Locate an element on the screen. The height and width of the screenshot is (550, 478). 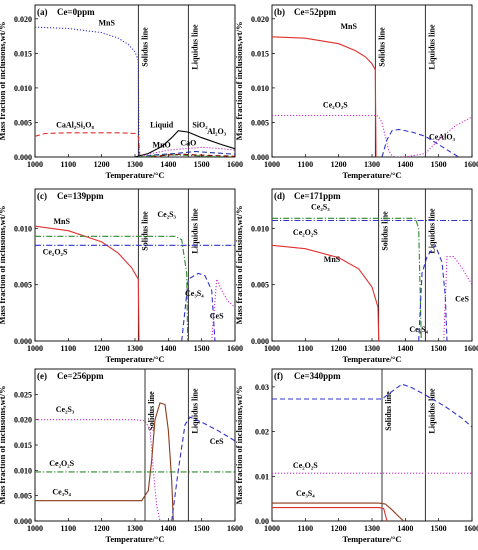
panel-e-annotation-ce-s: Ce₃S₄ is located at coordinates (61, 492).